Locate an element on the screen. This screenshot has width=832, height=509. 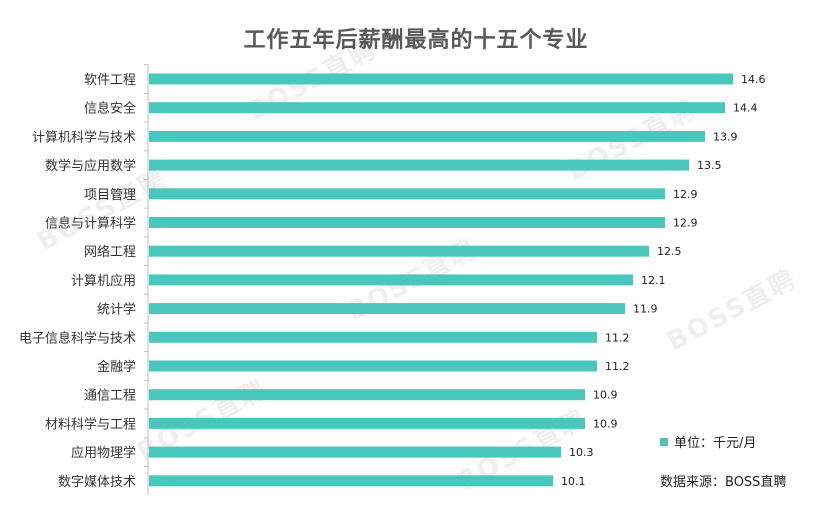
data-label: 14.4 is located at coordinates (745, 108).